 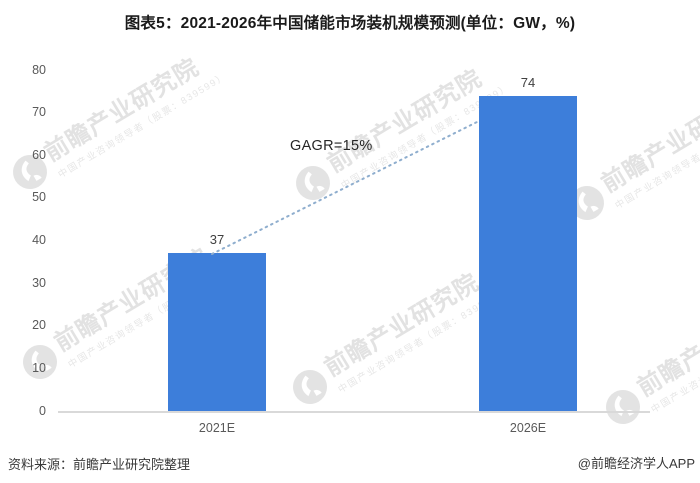 What do you see at coordinates (99, 464) in the screenshot?
I see `source-note: 资料来源：前瞻产业研究院整理` at bounding box center [99, 464].